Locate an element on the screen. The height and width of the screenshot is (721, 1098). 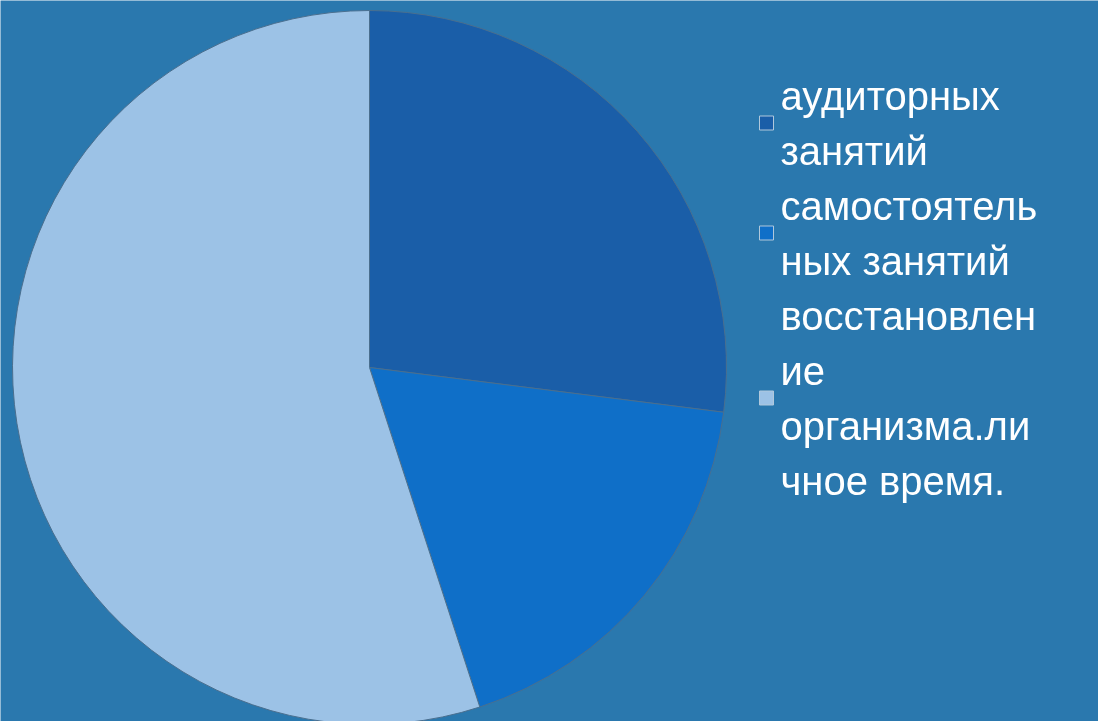
legend-label: восстановление организма.личное время. is located at coordinates (908, 398).